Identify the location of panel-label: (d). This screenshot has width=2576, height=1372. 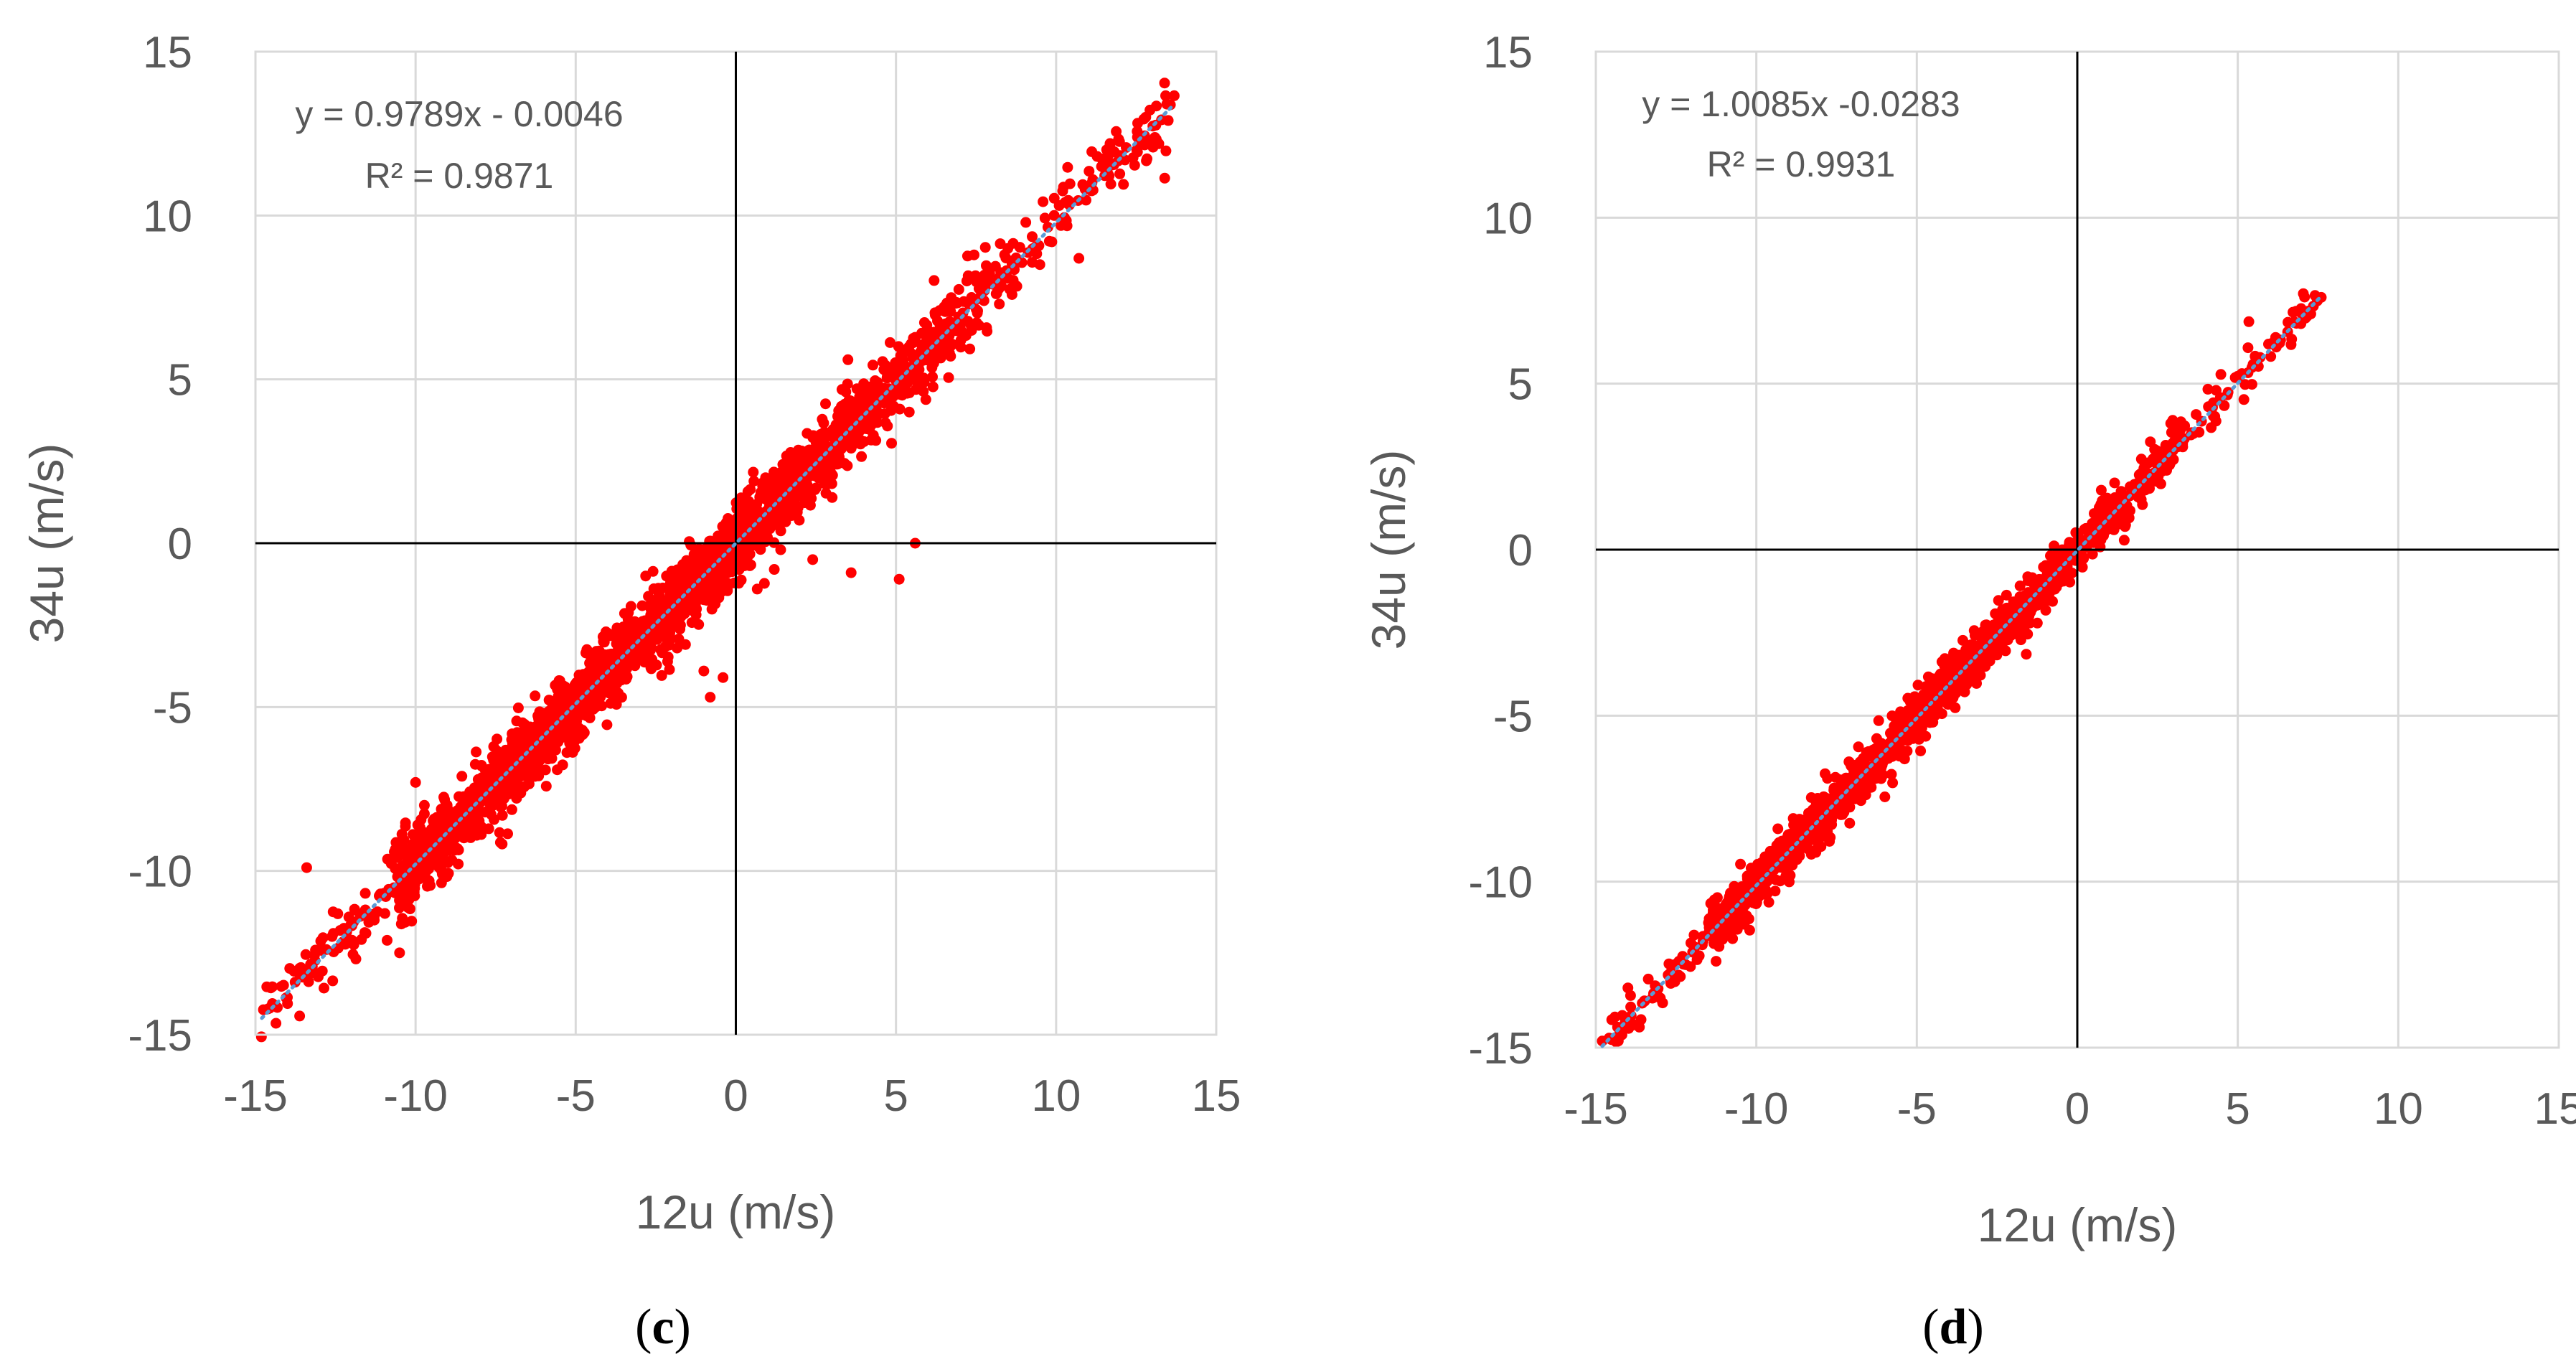
(1953, 1327).